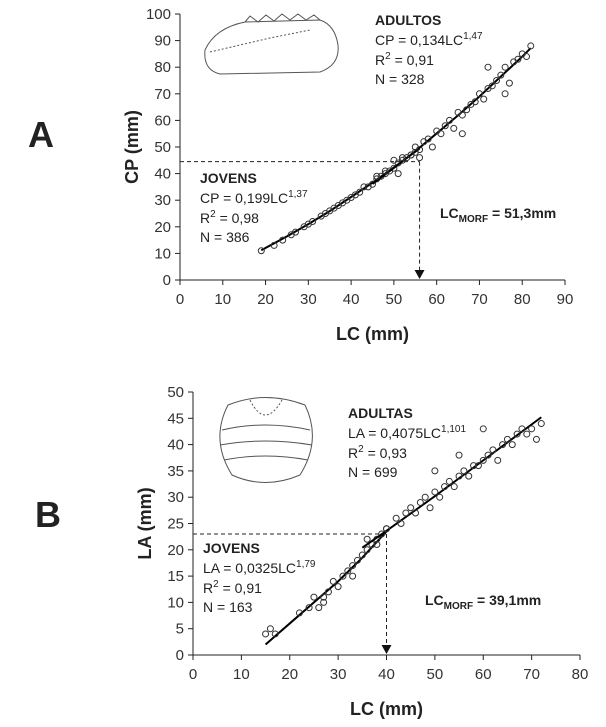 The height and width of the screenshot is (727, 606). Describe the element at coordinates (162, 120) in the screenshot. I see `y-tick-label: 60` at that location.